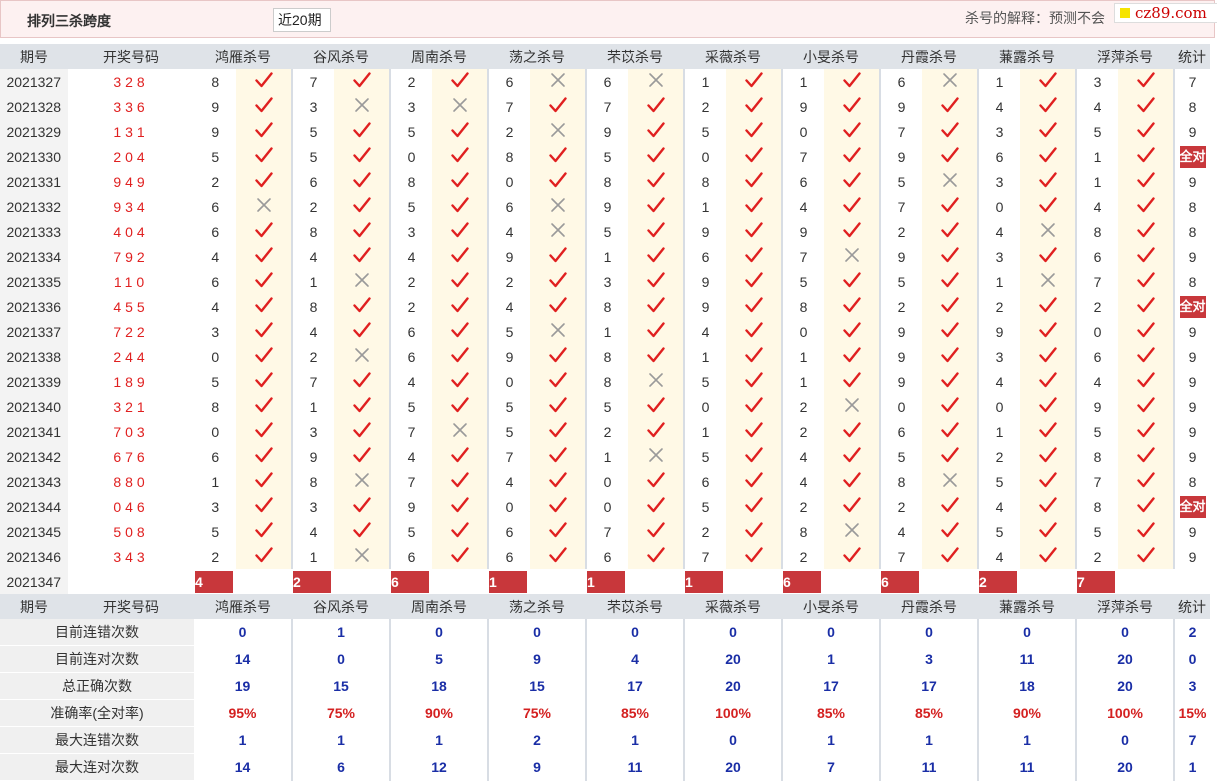  Describe the element at coordinates (605, 531) in the screenshot. I see `table-row: 2021345 508 5 4 5 6 7 2 8 4 5 5 9` at that location.